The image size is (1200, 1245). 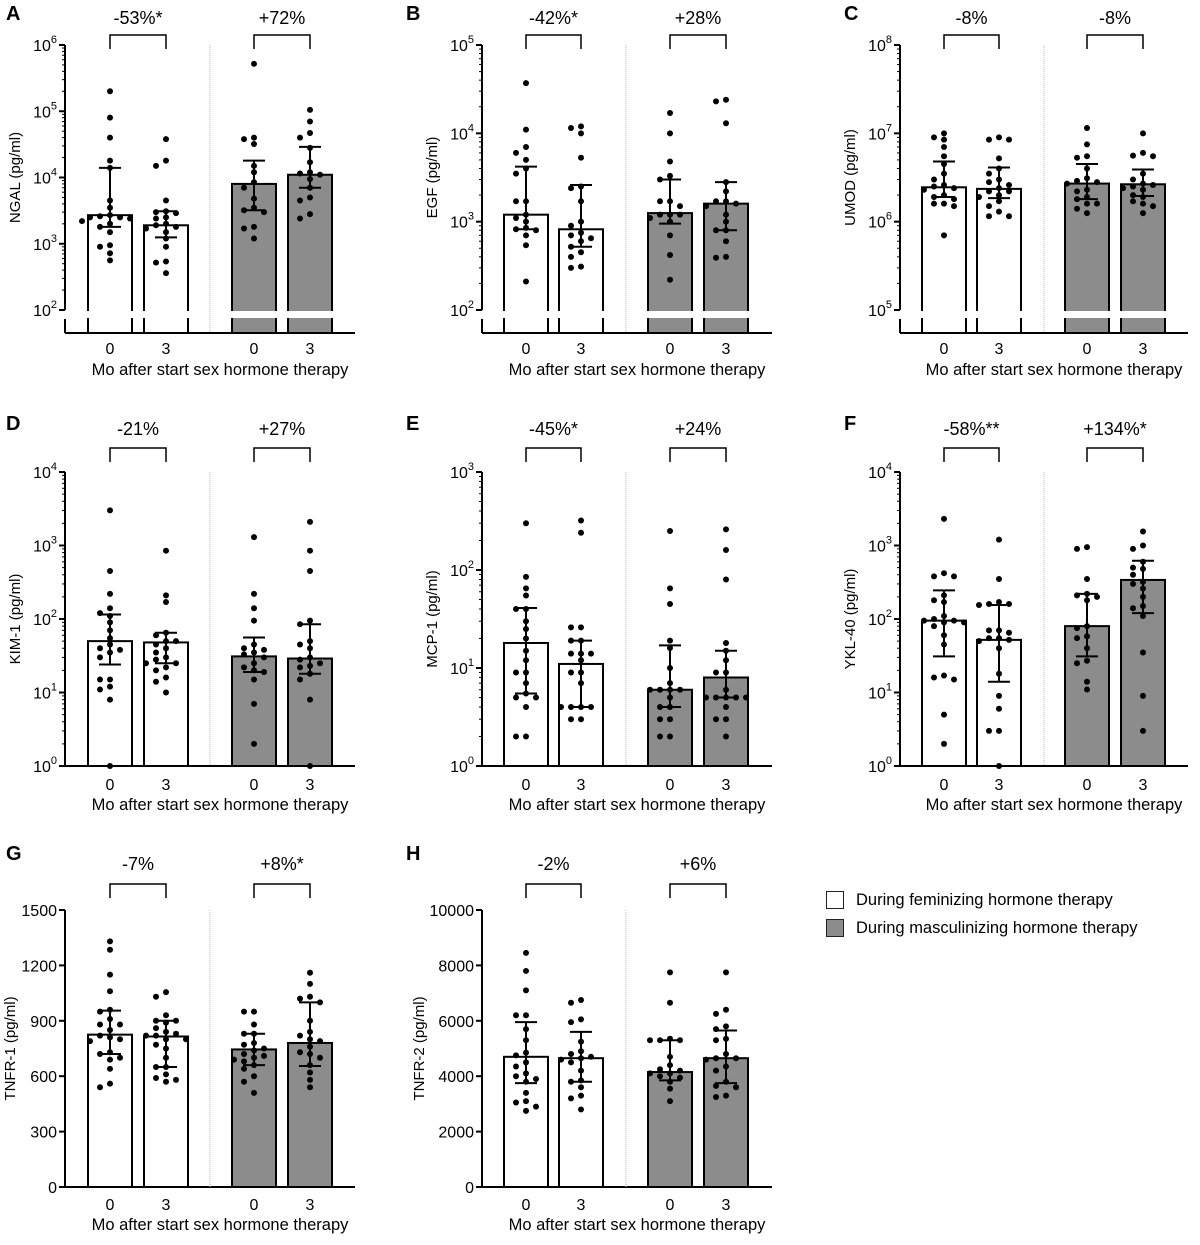 I want to click on panel-letter: H, so click(x=413, y=854).